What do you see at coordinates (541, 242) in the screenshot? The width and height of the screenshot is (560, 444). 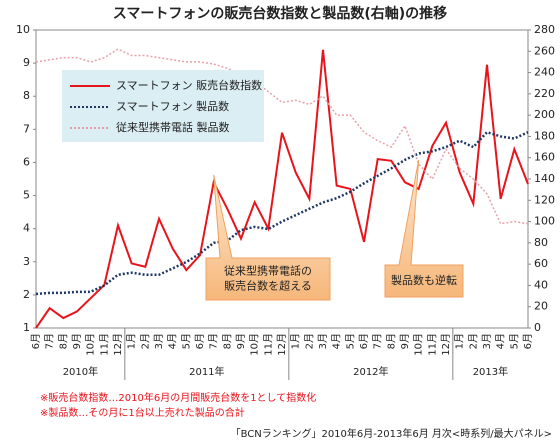 I see `y2-tick-label: 80` at bounding box center [541, 242].